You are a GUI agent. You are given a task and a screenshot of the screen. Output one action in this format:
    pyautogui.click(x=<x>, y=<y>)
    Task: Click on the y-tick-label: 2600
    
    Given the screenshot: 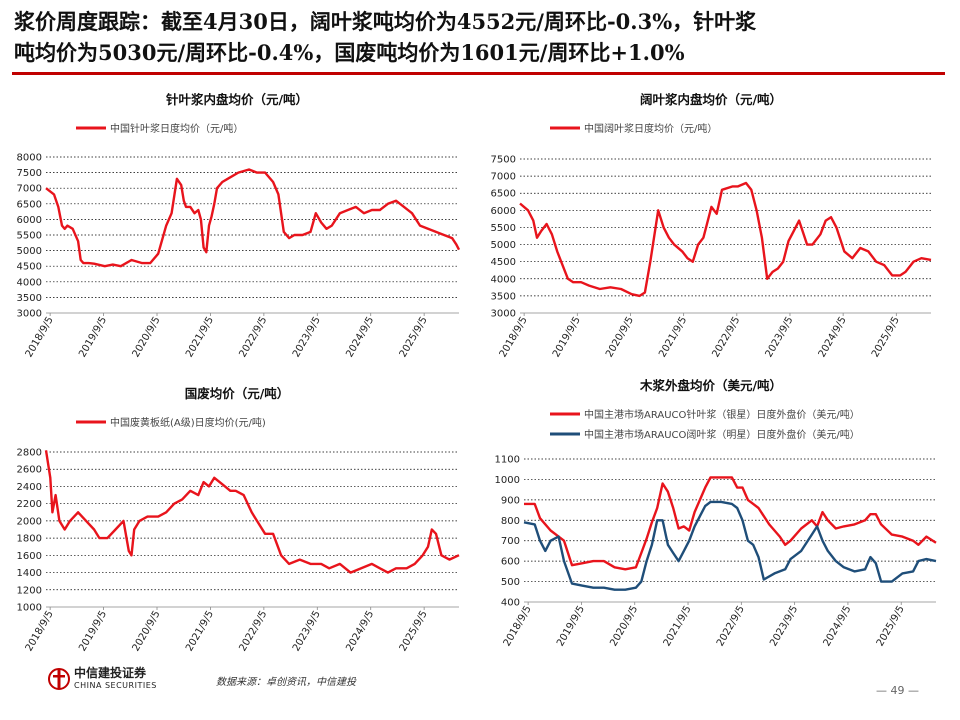 What is the action you would take?
    pyautogui.click(x=29, y=470)
    